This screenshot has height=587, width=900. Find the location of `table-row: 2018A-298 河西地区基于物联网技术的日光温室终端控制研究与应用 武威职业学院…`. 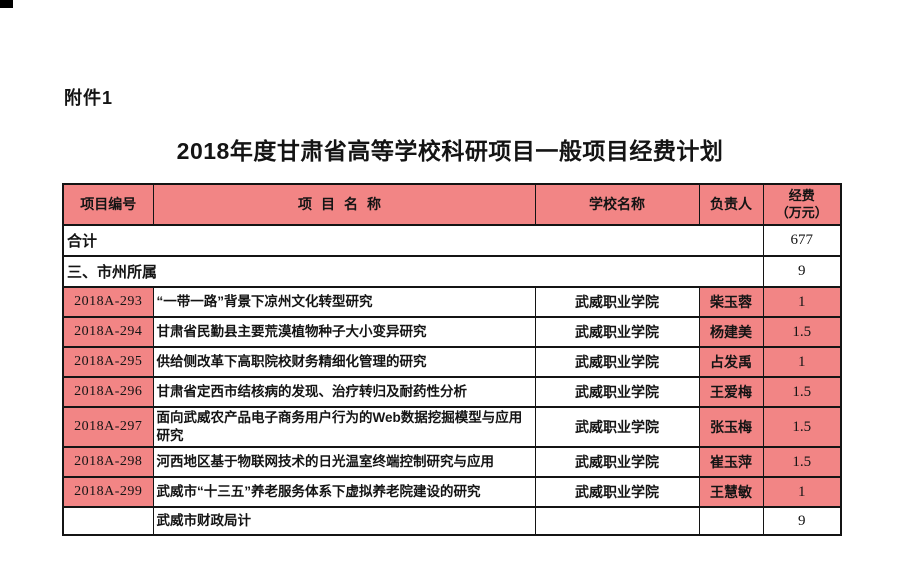

table-row: 2018A-298 河西地区基于物联网技术的日光温室终端控制研究与应用 武威职业学院… is located at coordinates (452, 462).